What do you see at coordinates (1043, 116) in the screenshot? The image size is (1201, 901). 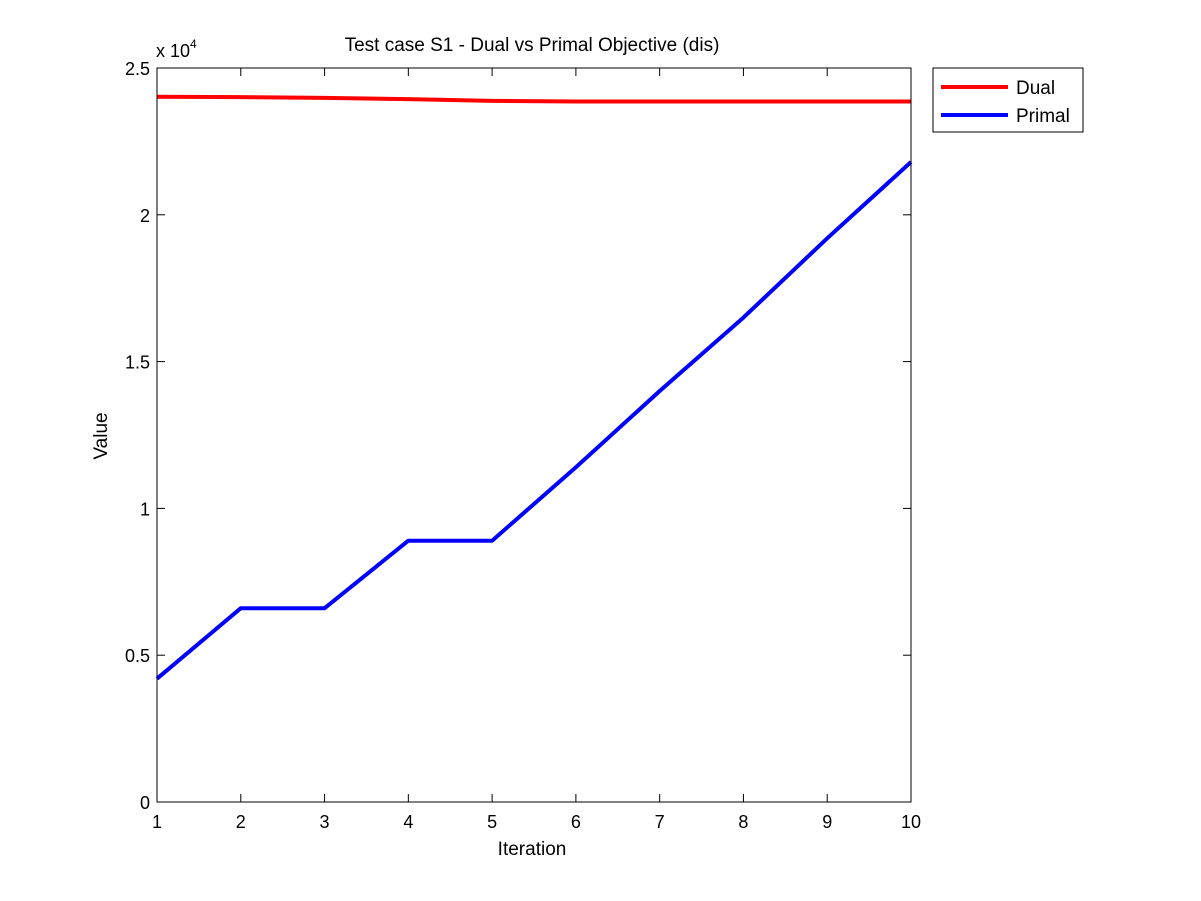 I see `legend-label-primal: Primal` at bounding box center [1043, 116].